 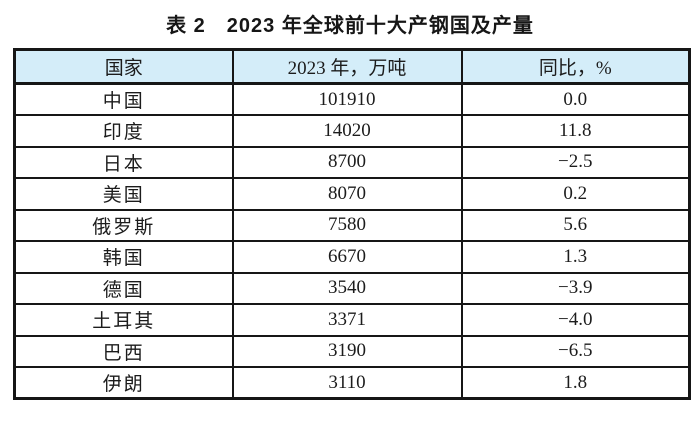 What do you see at coordinates (347, 257) in the screenshot?
I see `production-cell: 6670` at bounding box center [347, 257].